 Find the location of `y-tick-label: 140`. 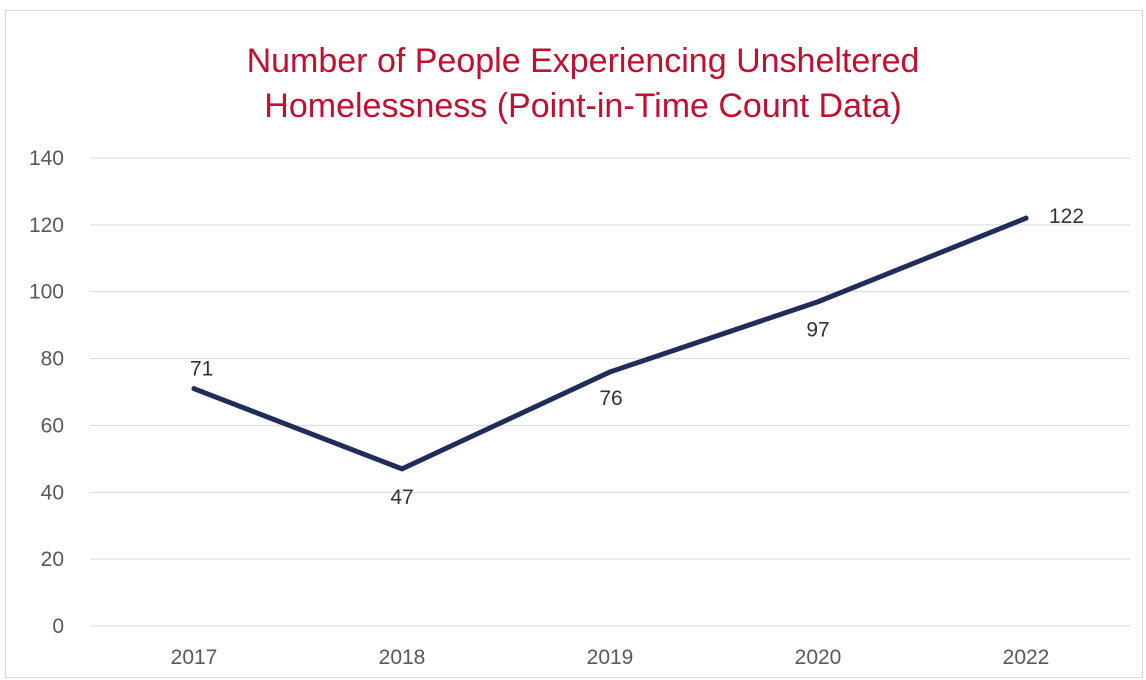

y-tick-label: 140 is located at coordinates (46, 158).